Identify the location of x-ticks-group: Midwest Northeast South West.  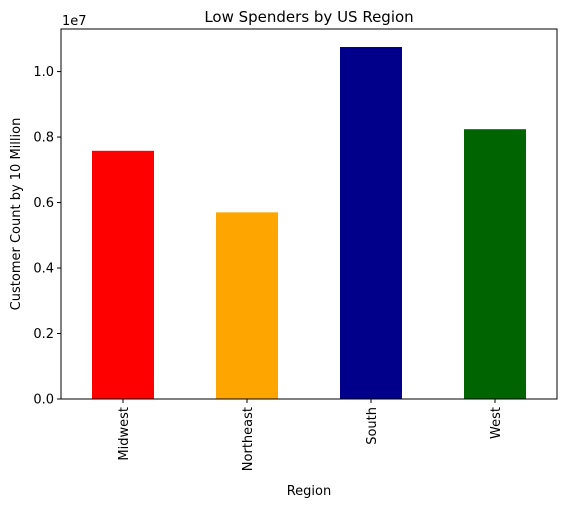
(310, 435).